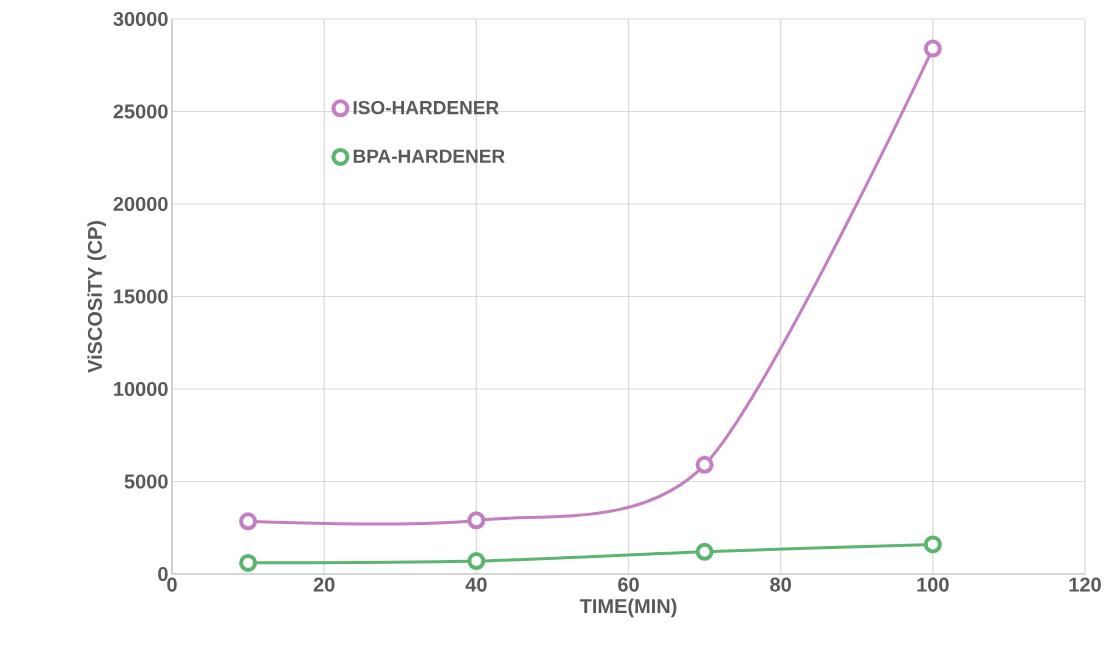  Describe the element at coordinates (429, 156) in the screenshot. I see `legend-label: BPA-HARDENER` at that location.